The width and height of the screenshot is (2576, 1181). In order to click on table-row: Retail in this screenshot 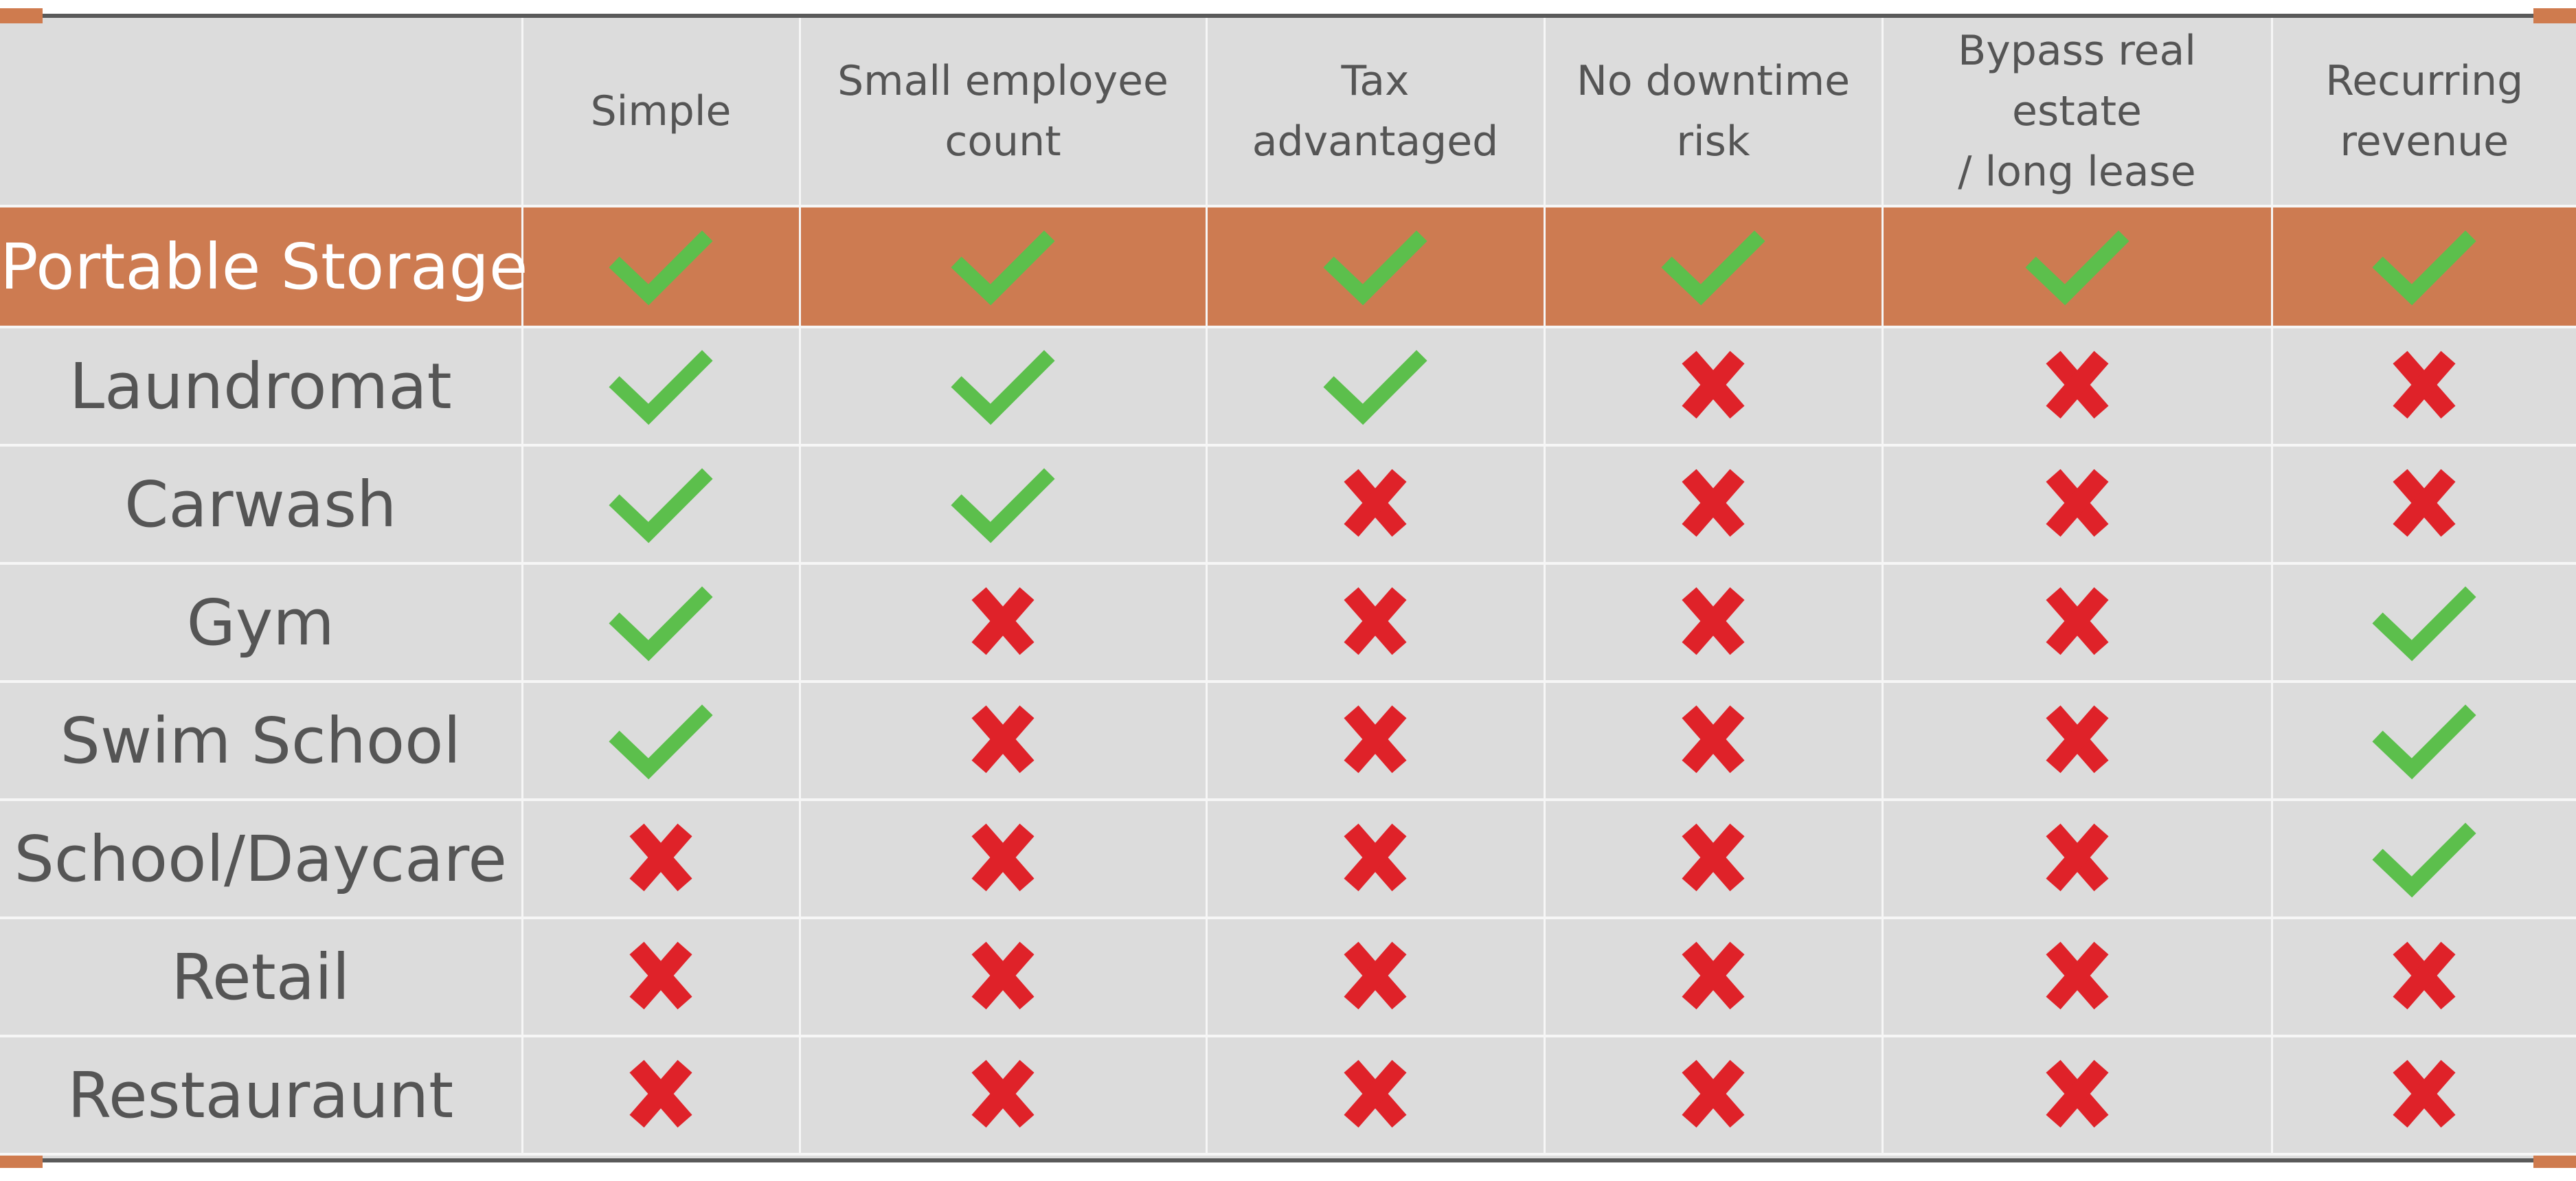, I will do `click(1288, 977)`.